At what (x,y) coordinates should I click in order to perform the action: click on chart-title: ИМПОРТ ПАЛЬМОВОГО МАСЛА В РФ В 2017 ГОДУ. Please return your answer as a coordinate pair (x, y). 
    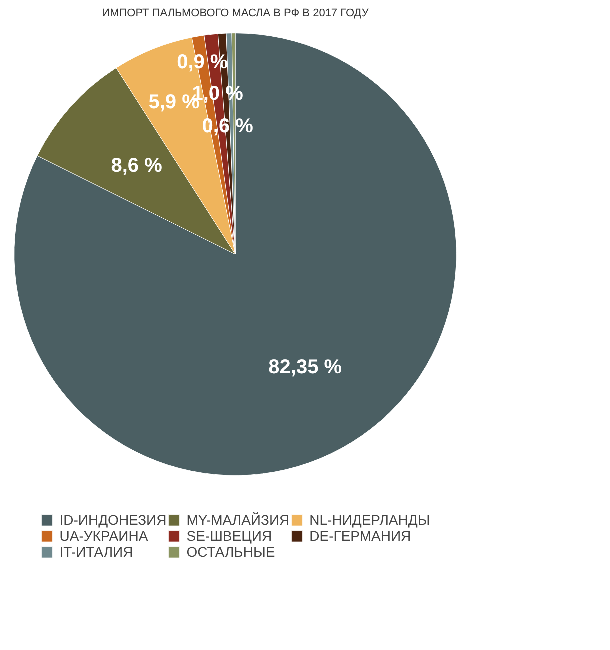
    Looking at the image, I should click on (236, 14).